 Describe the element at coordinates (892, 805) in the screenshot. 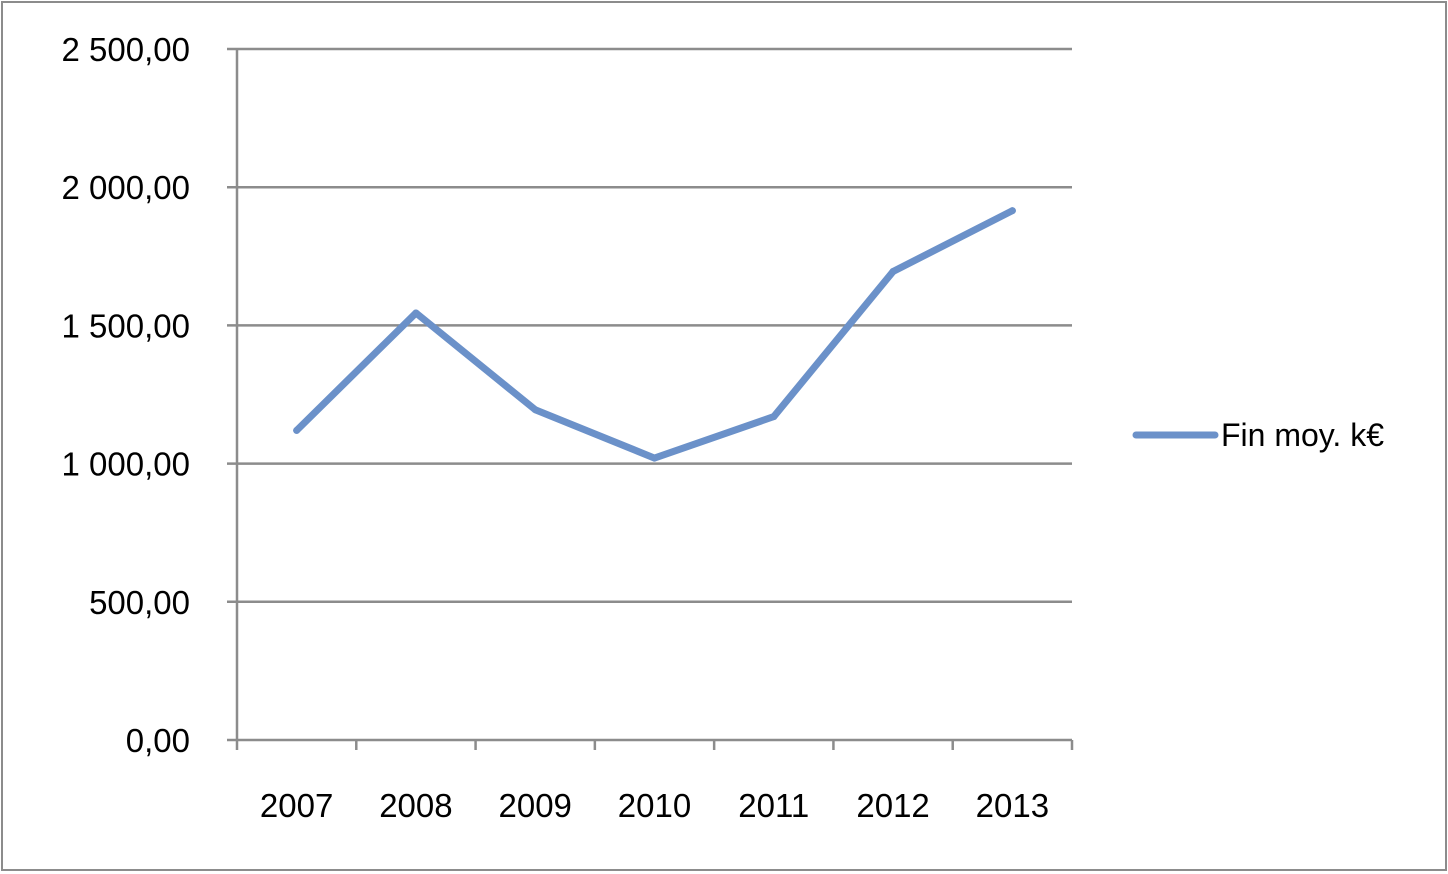

I see `x-tick-label: 2012` at that location.